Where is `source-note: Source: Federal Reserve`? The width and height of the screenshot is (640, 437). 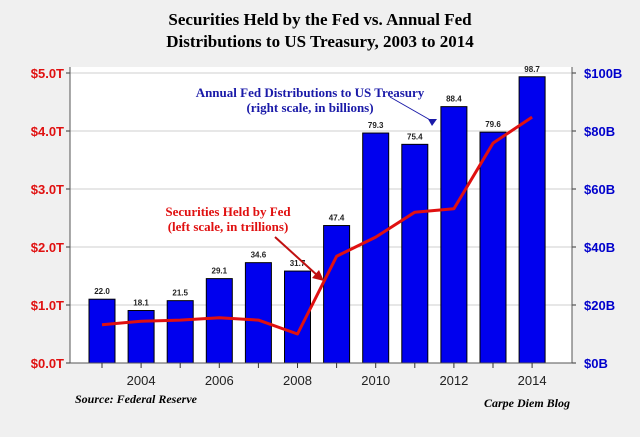
source-note: Source: Federal Reserve is located at coordinates (136, 399).